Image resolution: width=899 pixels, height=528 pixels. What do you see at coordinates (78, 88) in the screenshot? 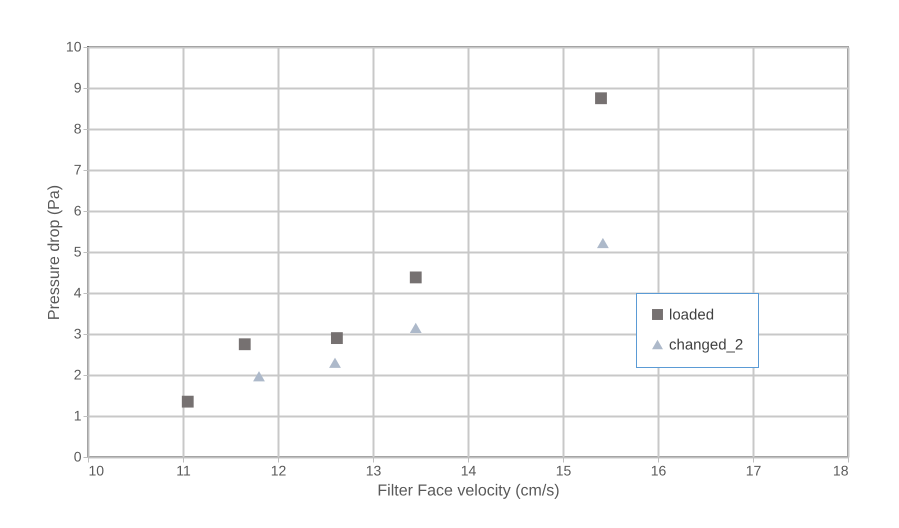
I see `y-tick-label: 9` at bounding box center [78, 88].